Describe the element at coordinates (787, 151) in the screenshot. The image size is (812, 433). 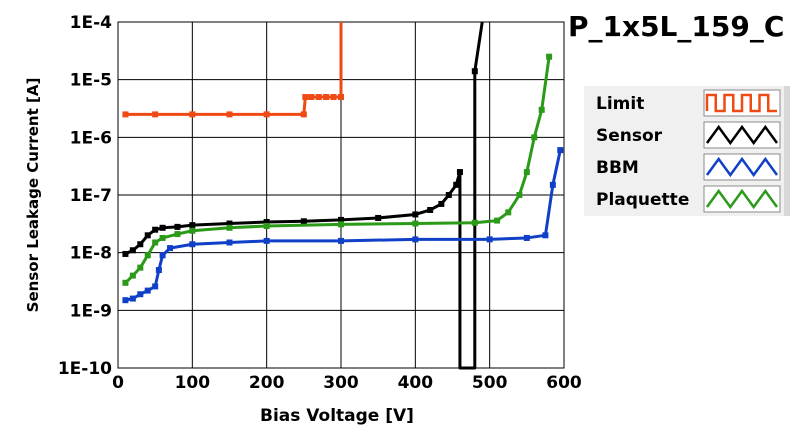
I see `legend-scrollbar` at that location.